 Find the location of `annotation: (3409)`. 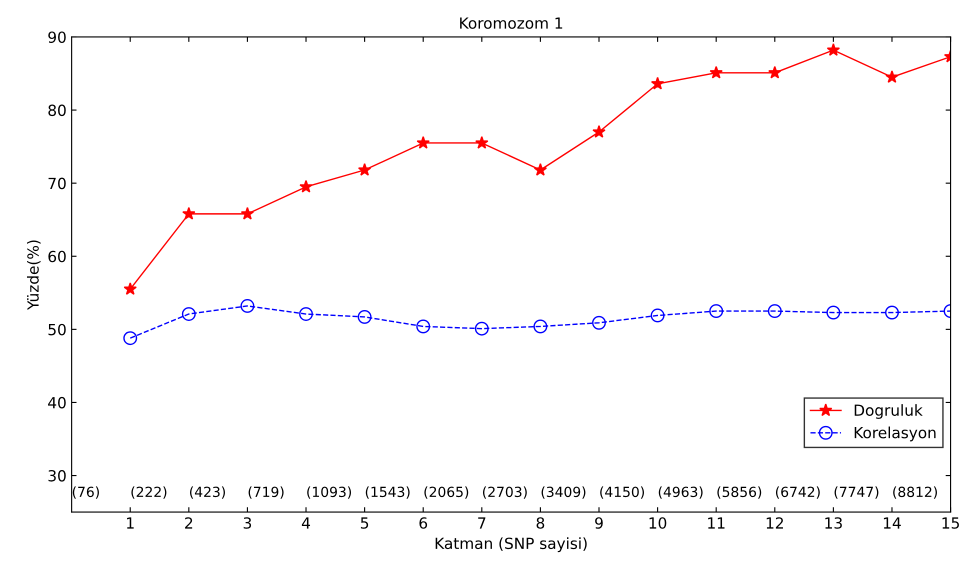

annotation: (3409) is located at coordinates (564, 492).